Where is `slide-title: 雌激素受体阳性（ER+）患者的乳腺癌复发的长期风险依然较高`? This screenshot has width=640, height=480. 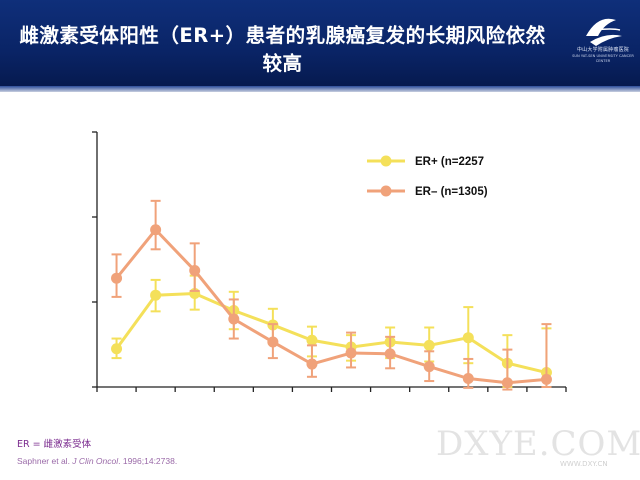
slide-title: 雌激素受体阳性（ER+）患者的乳腺癌复发的长期风险依然较高 is located at coordinates (282, 49).